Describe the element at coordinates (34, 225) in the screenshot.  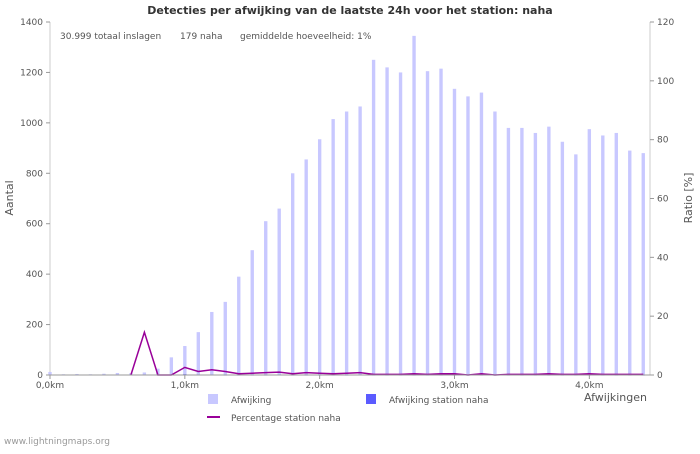
I see `left-tick-label: 600` at that location.